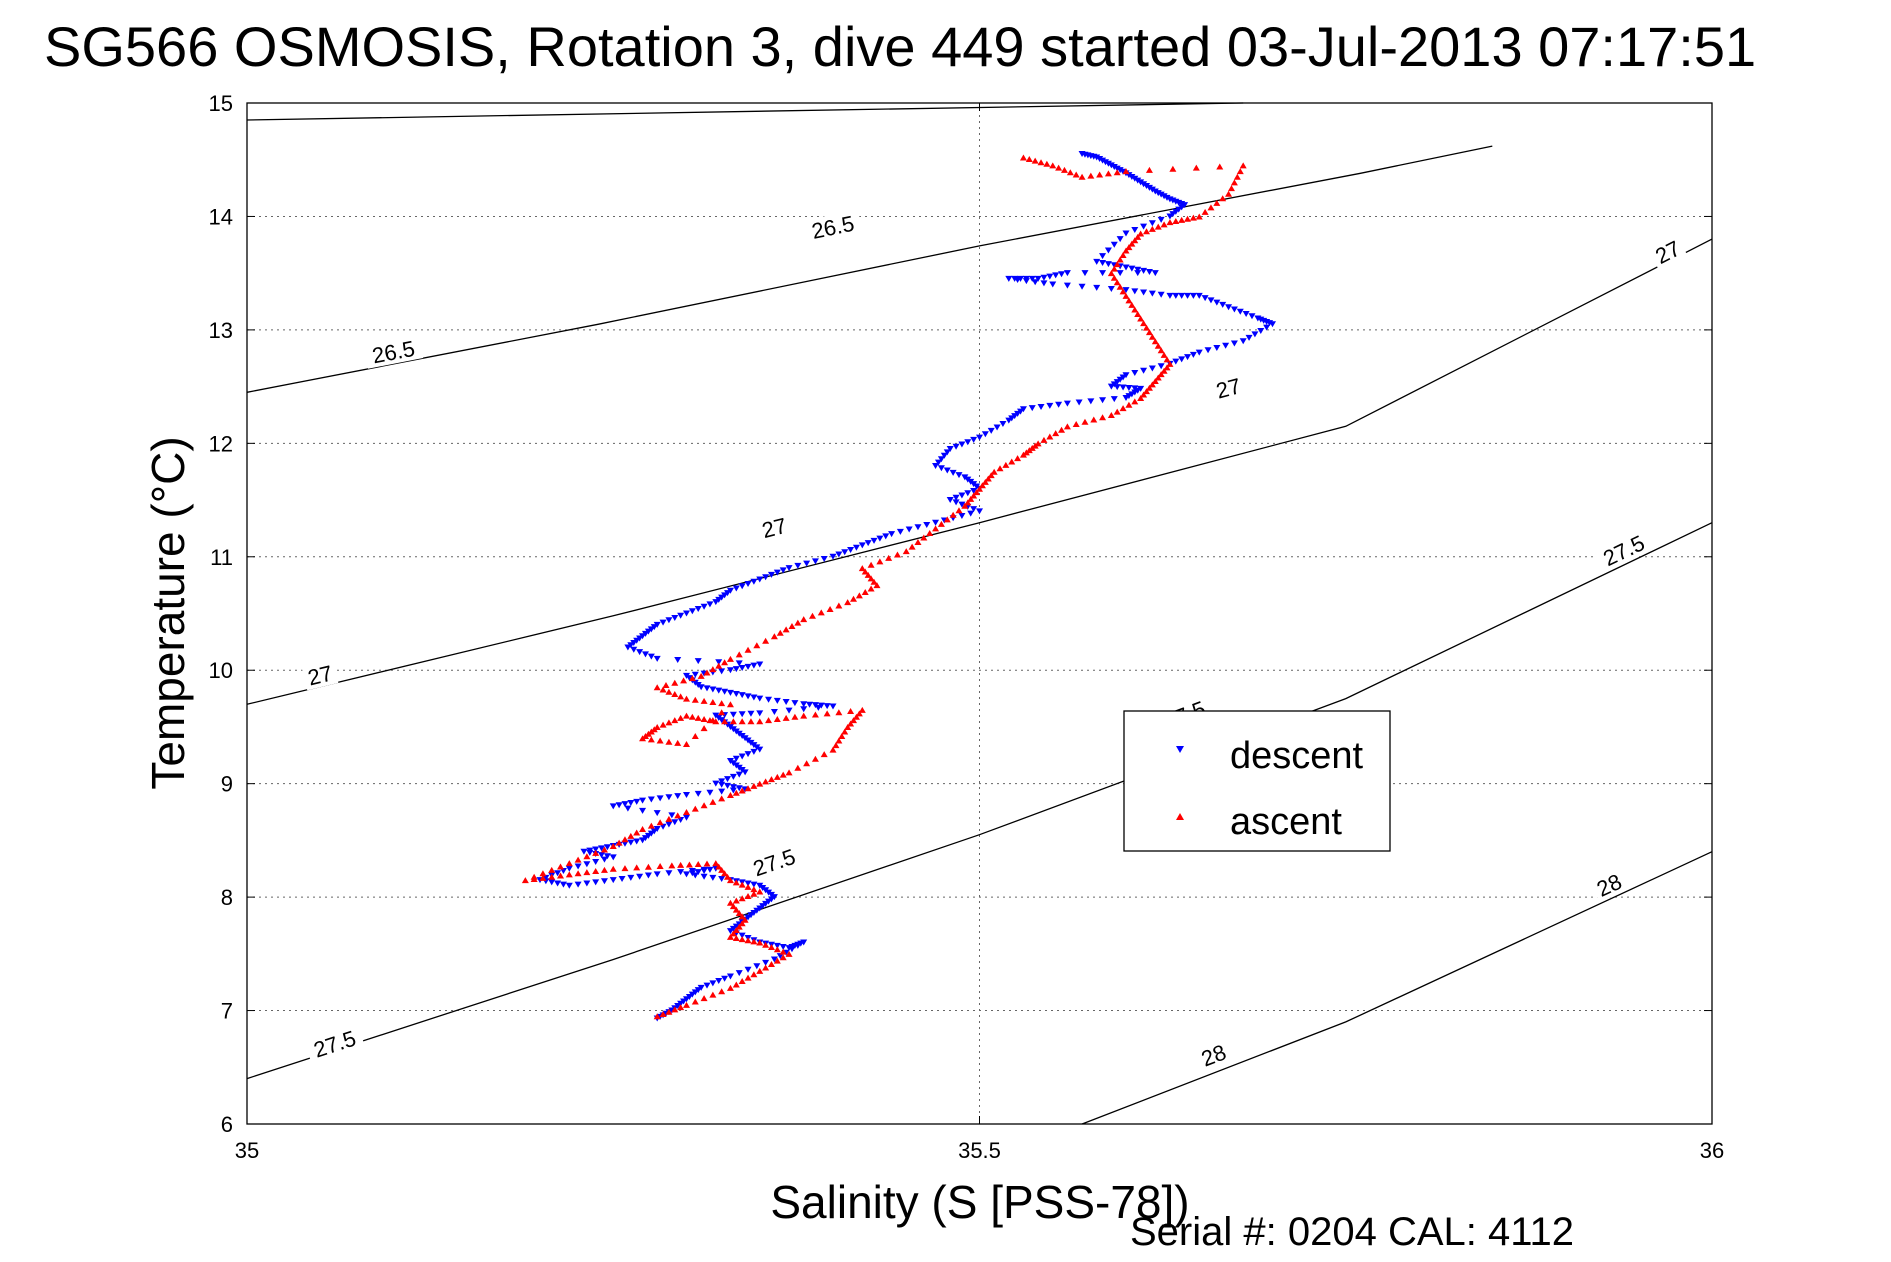  Describe the element at coordinates (221, 216) in the screenshot. I see `y-tick-label: 14` at that location.